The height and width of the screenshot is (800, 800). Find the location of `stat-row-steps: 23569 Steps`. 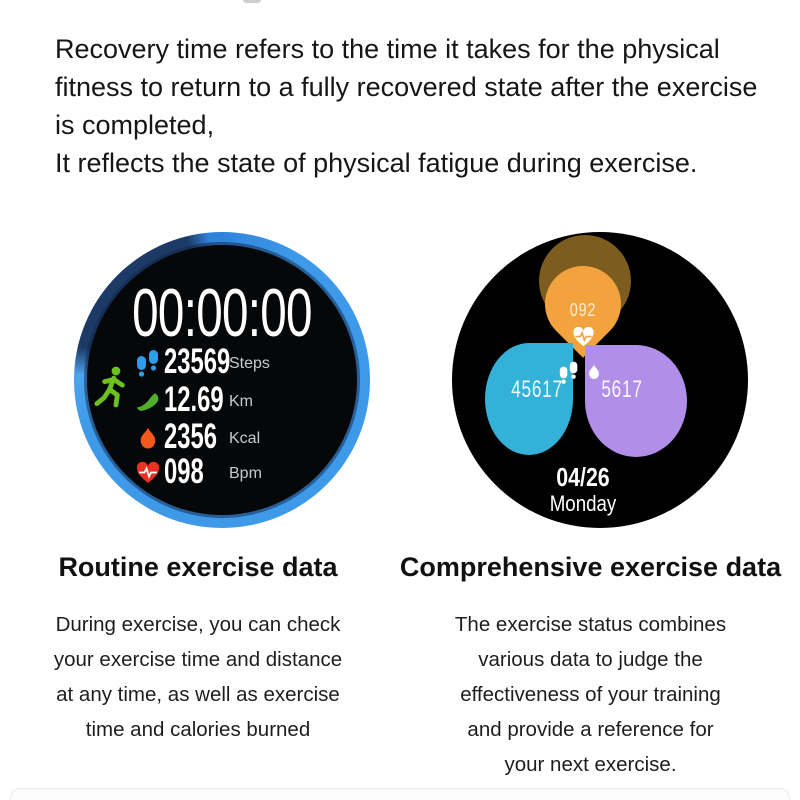

stat-row-steps: 23569 Steps is located at coordinates (222, 361).